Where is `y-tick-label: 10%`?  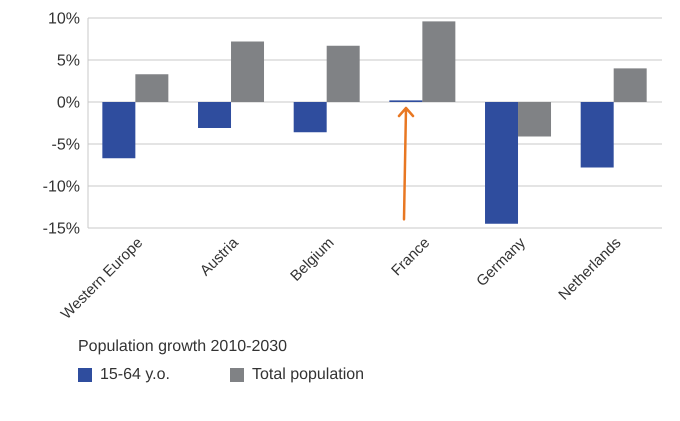
y-tick-label: 10% is located at coordinates (64, 19).